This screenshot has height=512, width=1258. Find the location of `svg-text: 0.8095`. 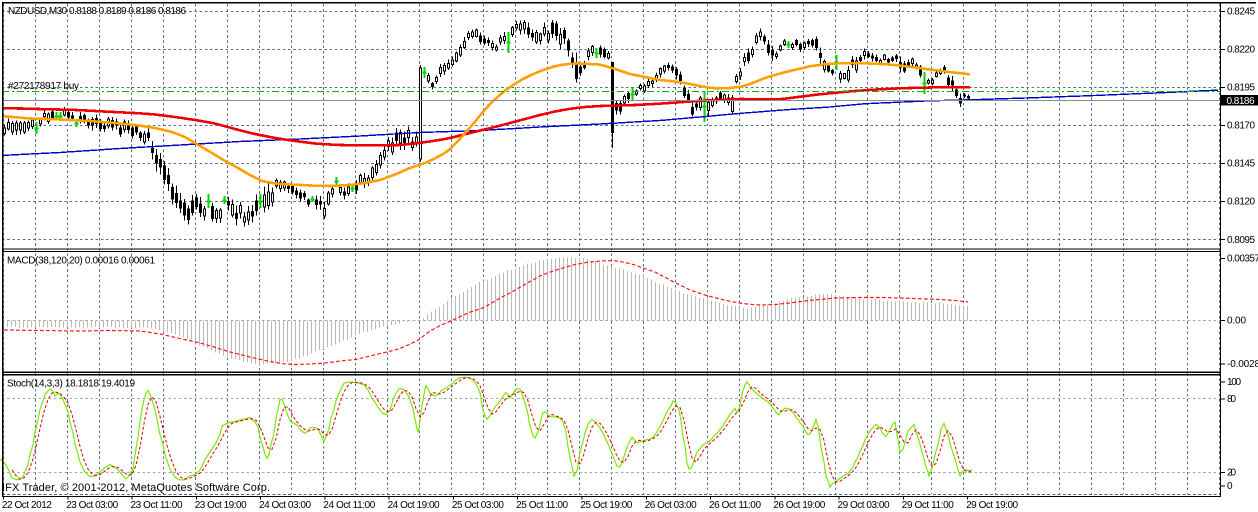

svg-text: 0.8095 is located at coordinates (1241, 240).